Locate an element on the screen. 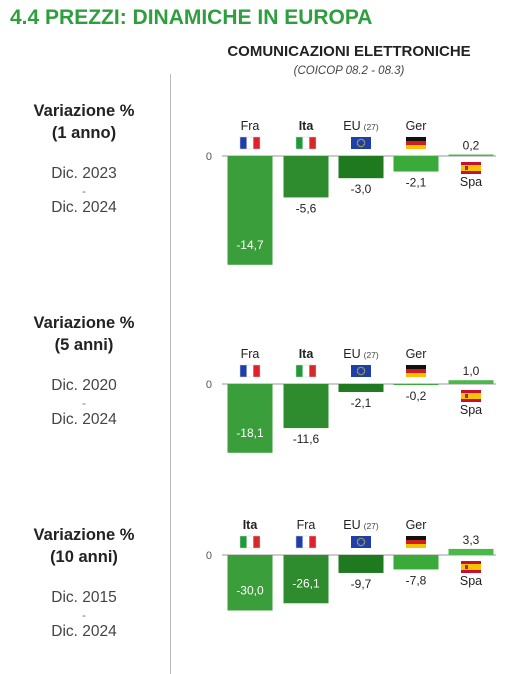 The height and width of the screenshot is (674, 528). value-label: -5,6 is located at coordinates (306, 208).